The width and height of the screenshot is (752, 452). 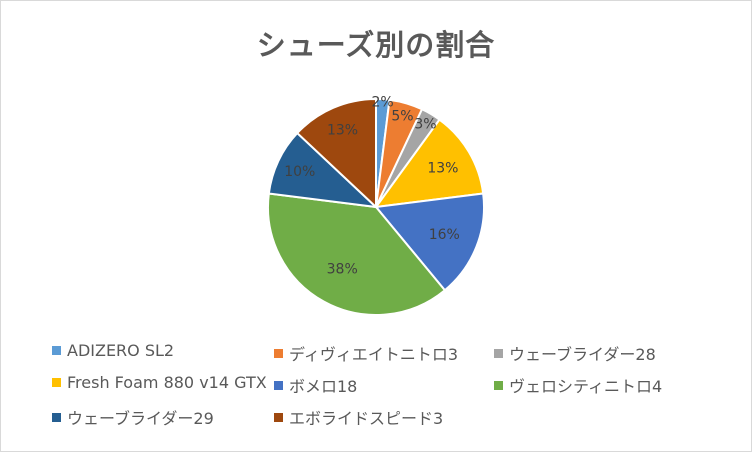 I want to click on legend-item: ウェーブライダー28, so click(x=575, y=353).